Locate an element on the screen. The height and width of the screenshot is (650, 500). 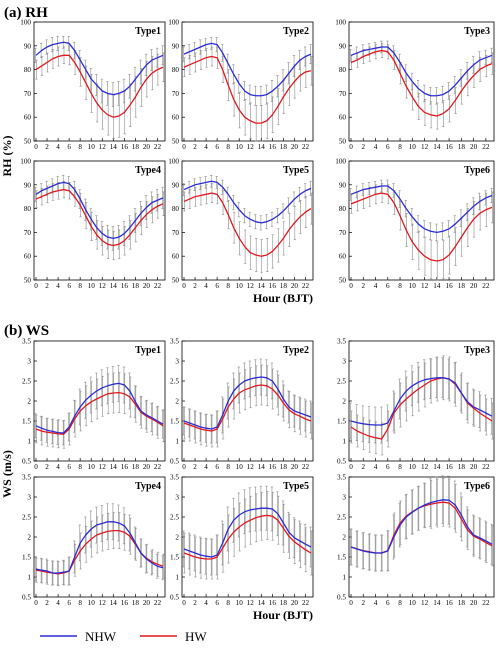
section-title-ws: (b) WS is located at coordinates (26, 331).